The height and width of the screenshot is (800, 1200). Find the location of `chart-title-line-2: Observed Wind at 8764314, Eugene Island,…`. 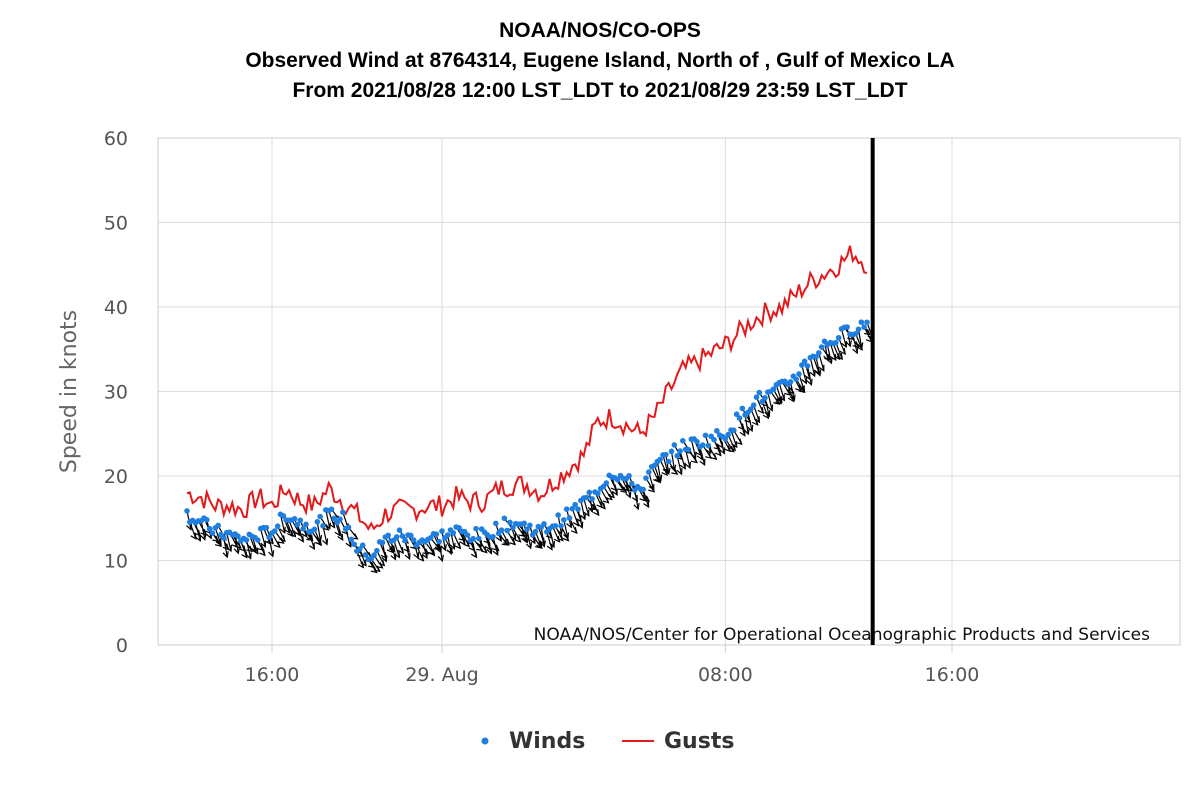

chart-title-line-2: Observed Wind at 8764314, Eugene Island,… is located at coordinates (599, 60).